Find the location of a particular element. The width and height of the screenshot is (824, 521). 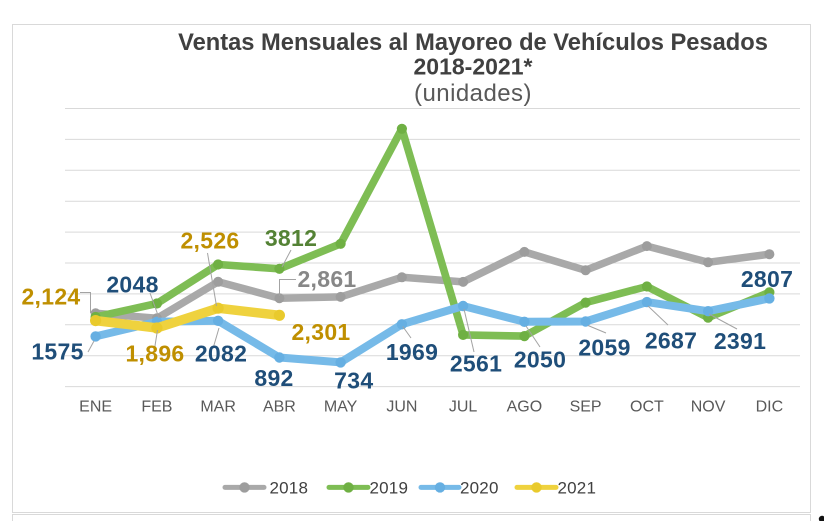

svg-text: 734 is located at coordinates (353, 381).